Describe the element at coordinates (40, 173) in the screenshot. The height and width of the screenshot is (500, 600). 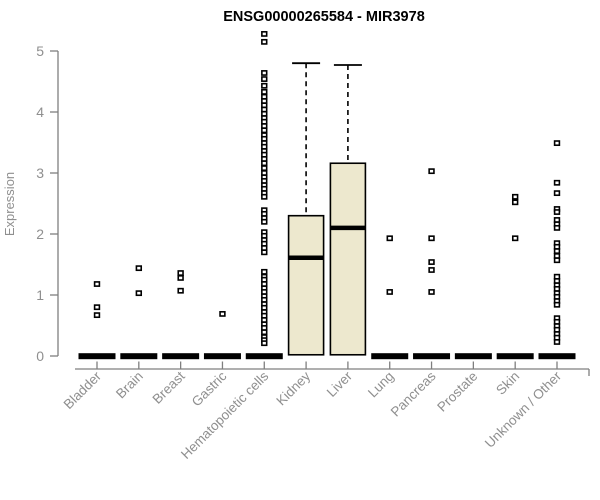
I see `y-tick-label: 3` at that location.